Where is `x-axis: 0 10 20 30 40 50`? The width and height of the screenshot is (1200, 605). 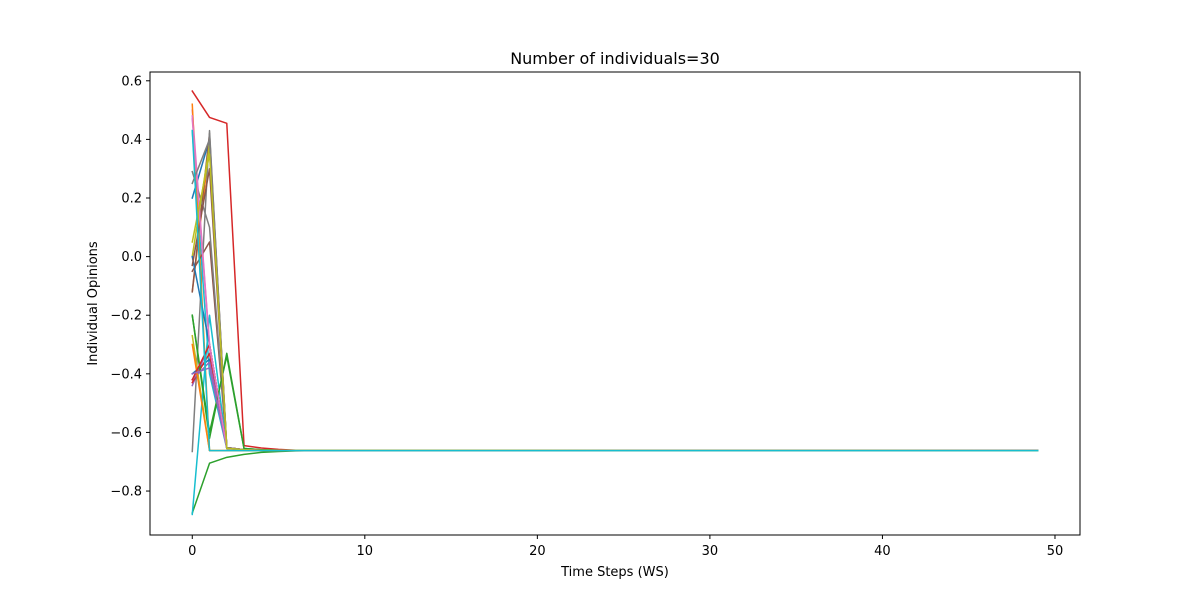 x-axis: 0 10 20 30 40 50 is located at coordinates (625, 547).